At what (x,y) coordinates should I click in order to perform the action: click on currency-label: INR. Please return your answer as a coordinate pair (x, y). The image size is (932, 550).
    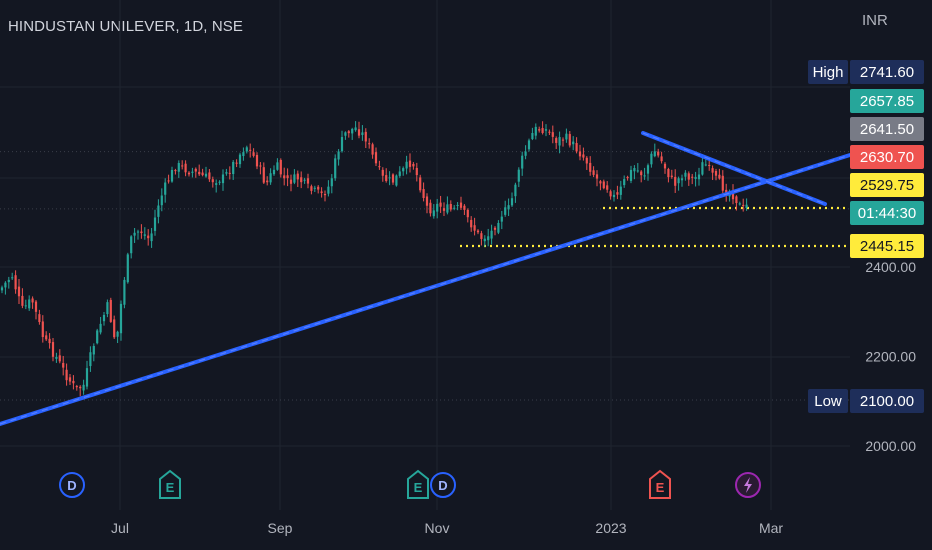
    Looking at the image, I should click on (875, 20).